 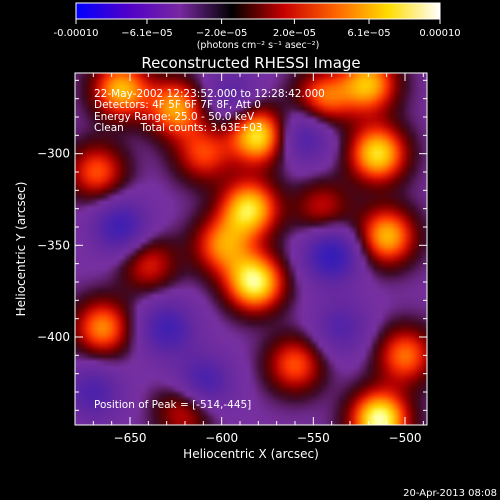 I want to click on y-tick-label: −300, so click(x=53, y=154).